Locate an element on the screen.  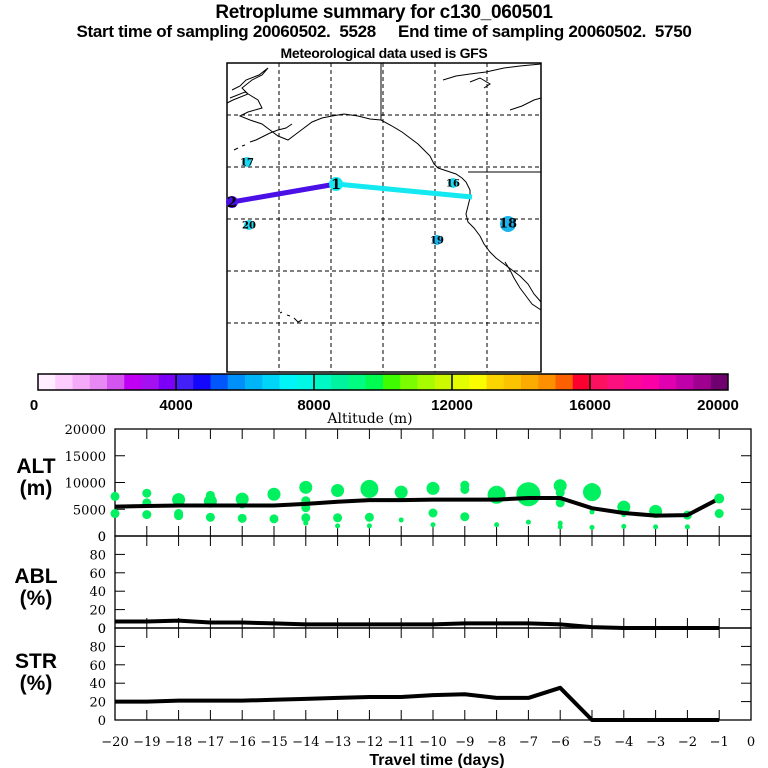
trajectory-label-2: 2 is located at coordinates (232, 203).